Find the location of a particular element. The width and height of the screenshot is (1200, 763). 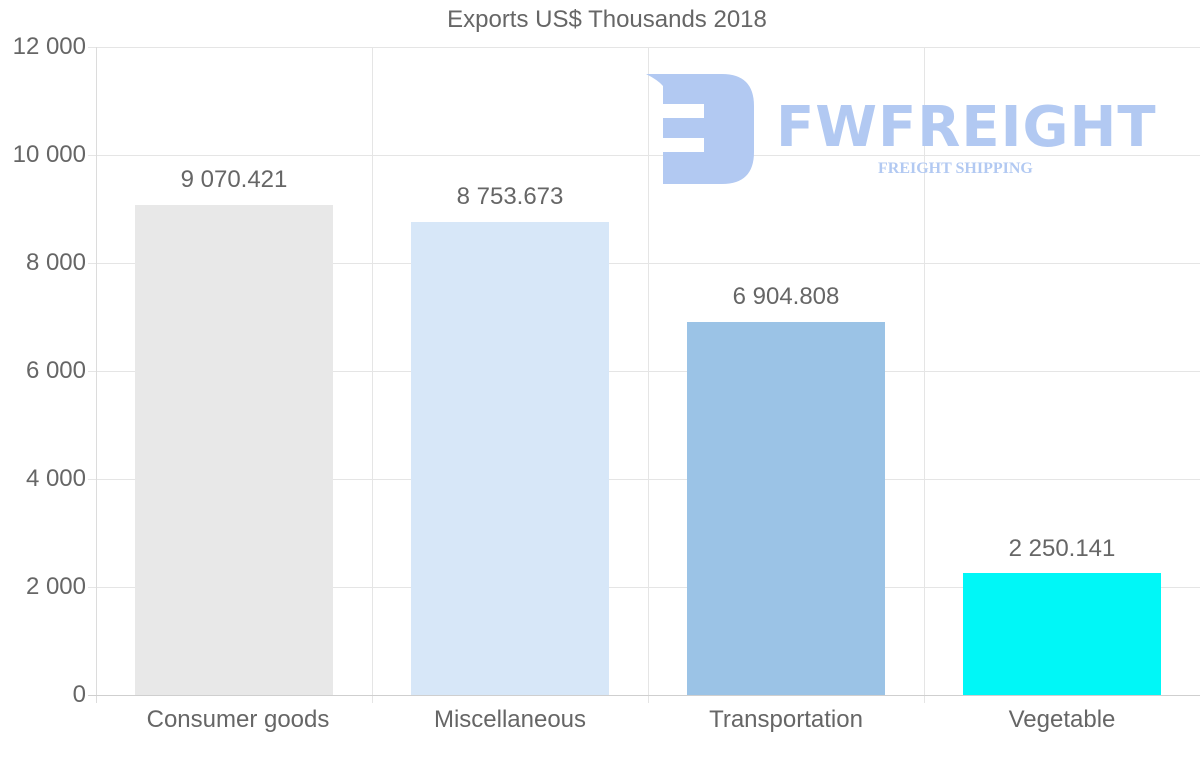

ytick-8000: 8 000 is located at coordinates (55, 262).